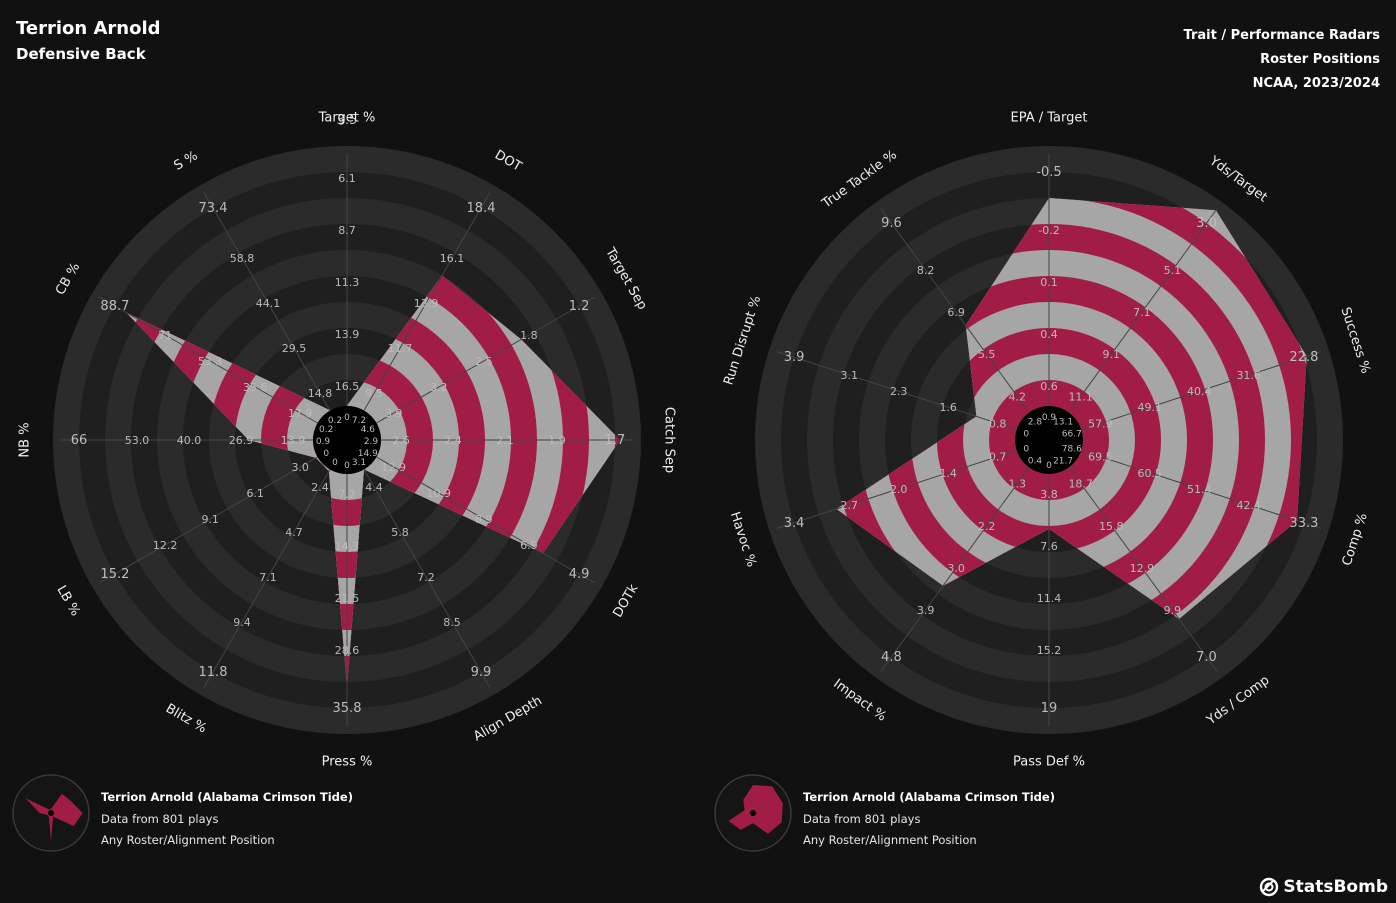  What do you see at coordinates (186, 160) in the screenshot?
I see `axis-label-s: S %` at bounding box center [186, 160].